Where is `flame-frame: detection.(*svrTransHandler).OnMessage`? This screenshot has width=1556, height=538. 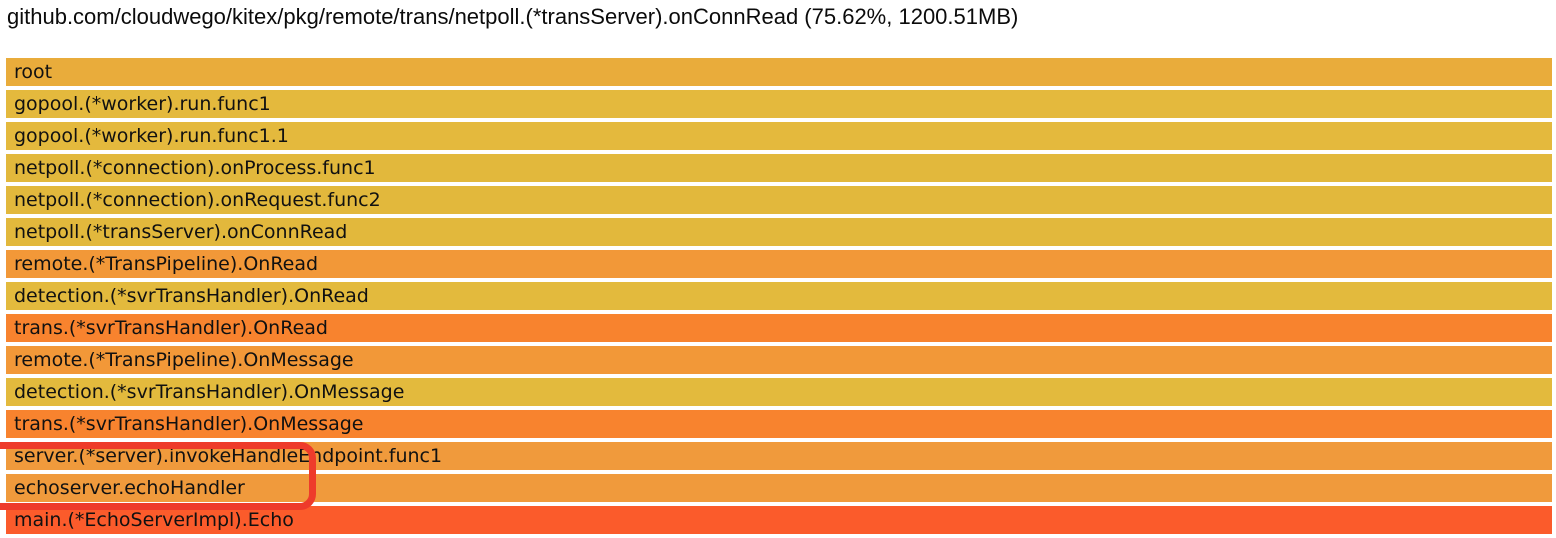 flame-frame: detection.(*svrTransHandler).OnMessage is located at coordinates (779, 392).